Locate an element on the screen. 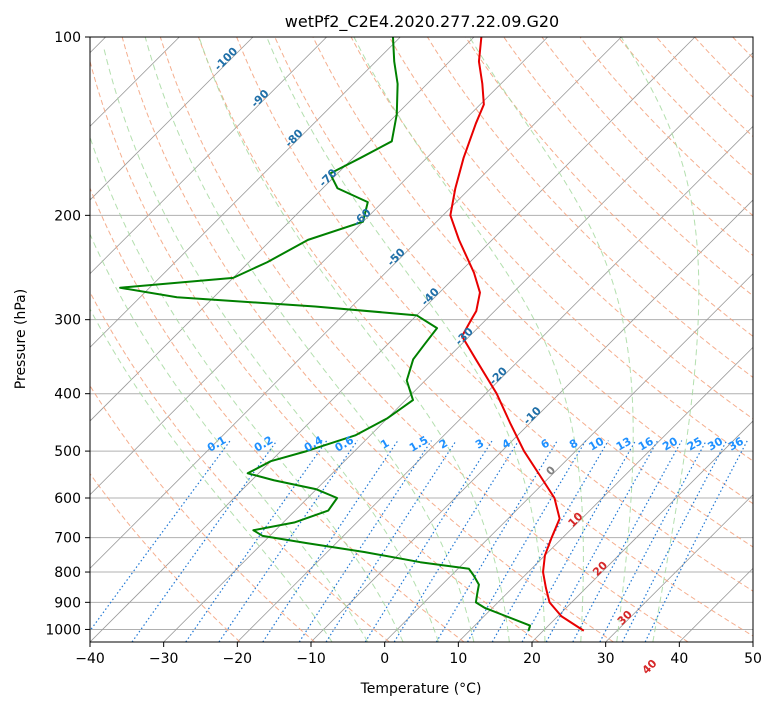  y-tick-label: 800 is located at coordinates (67, 573).